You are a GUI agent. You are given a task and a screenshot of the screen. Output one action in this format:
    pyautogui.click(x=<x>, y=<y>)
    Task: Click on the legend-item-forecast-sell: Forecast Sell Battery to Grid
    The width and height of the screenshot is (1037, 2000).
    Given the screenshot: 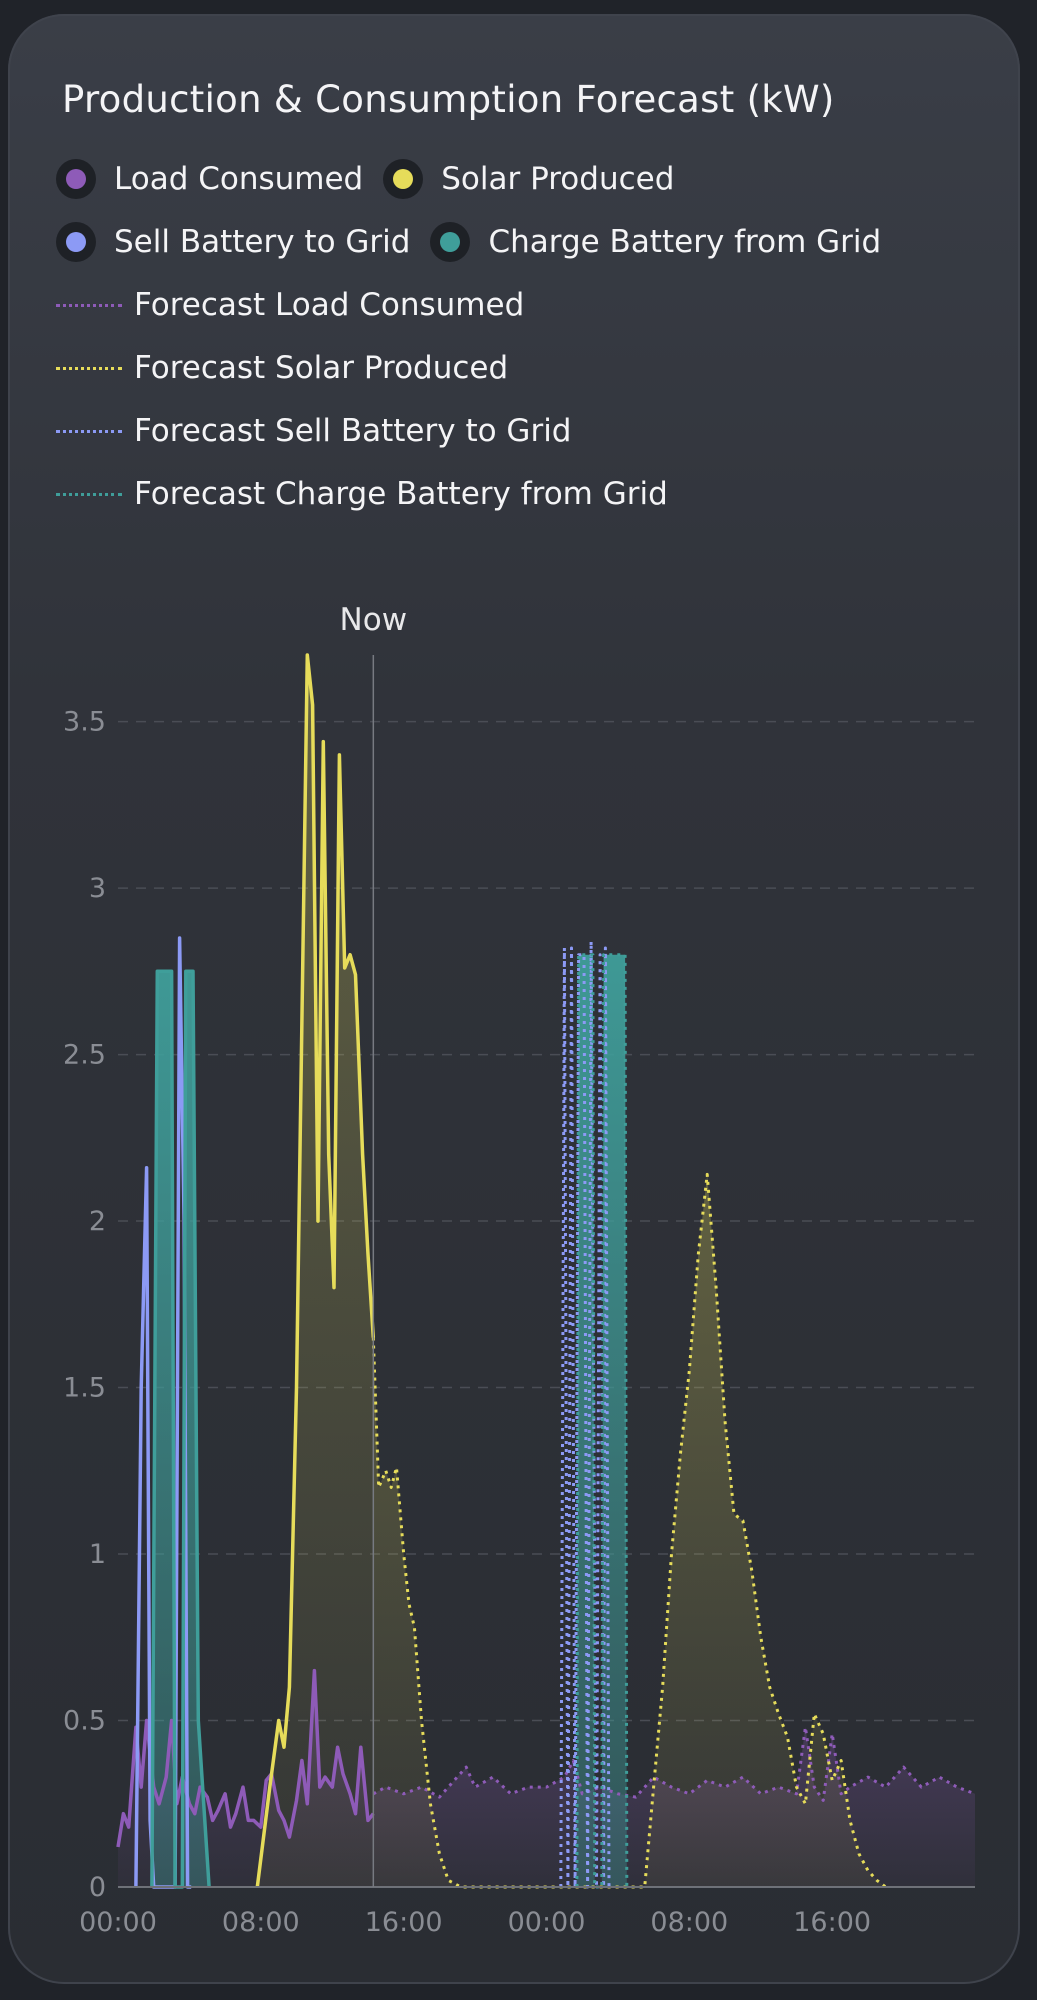 What is the action you would take?
    pyautogui.click(x=313, y=431)
    